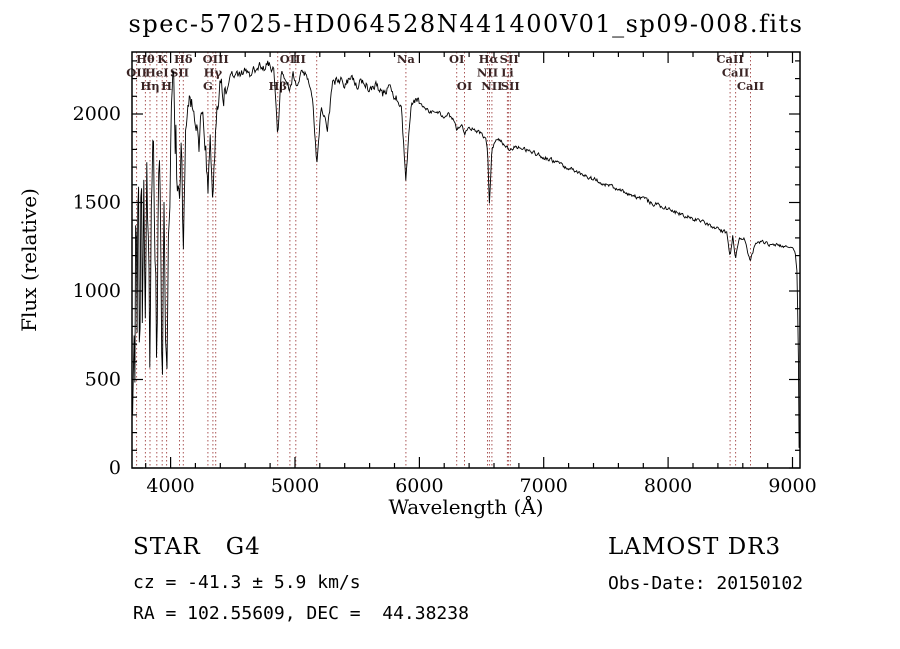 This screenshot has width=900, height=649. Describe the element at coordinates (115, 468) in the screenshot. I see `svg-text: 0` at that location.